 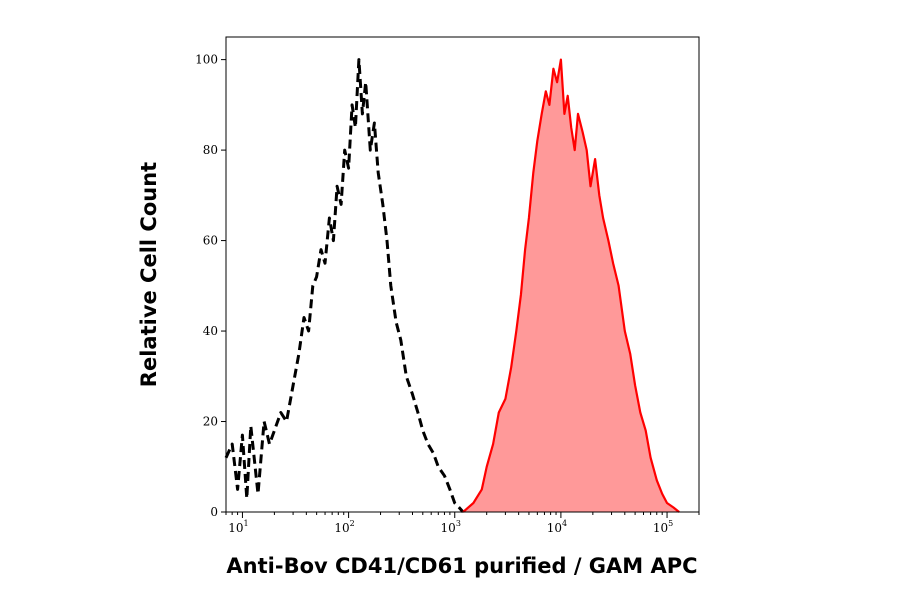 What do you see at coordinates (458, 523) in the screenshot?
I see `x-tick-exponent: 3` at bounding box center [458, 523].